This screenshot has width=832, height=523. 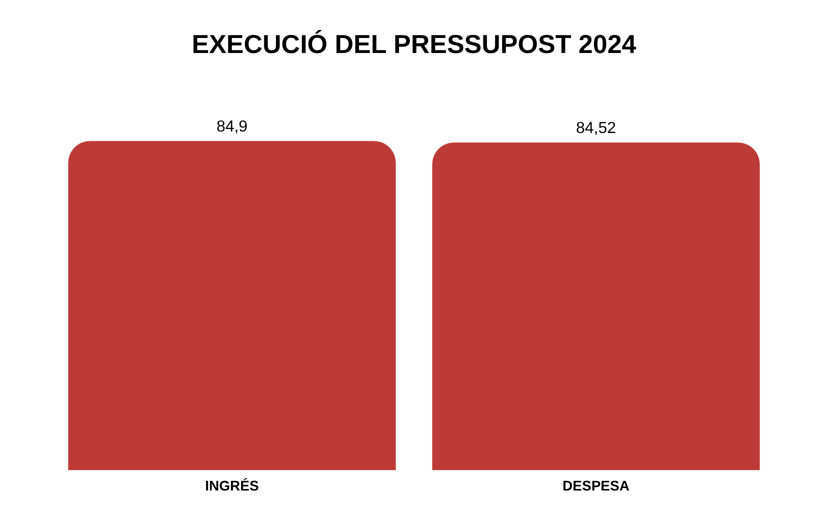 What do you see at coordinates (232, 485) in the screenshot?
I see `x-tick-label: INGRÉS` at bounding box center [232, 485].